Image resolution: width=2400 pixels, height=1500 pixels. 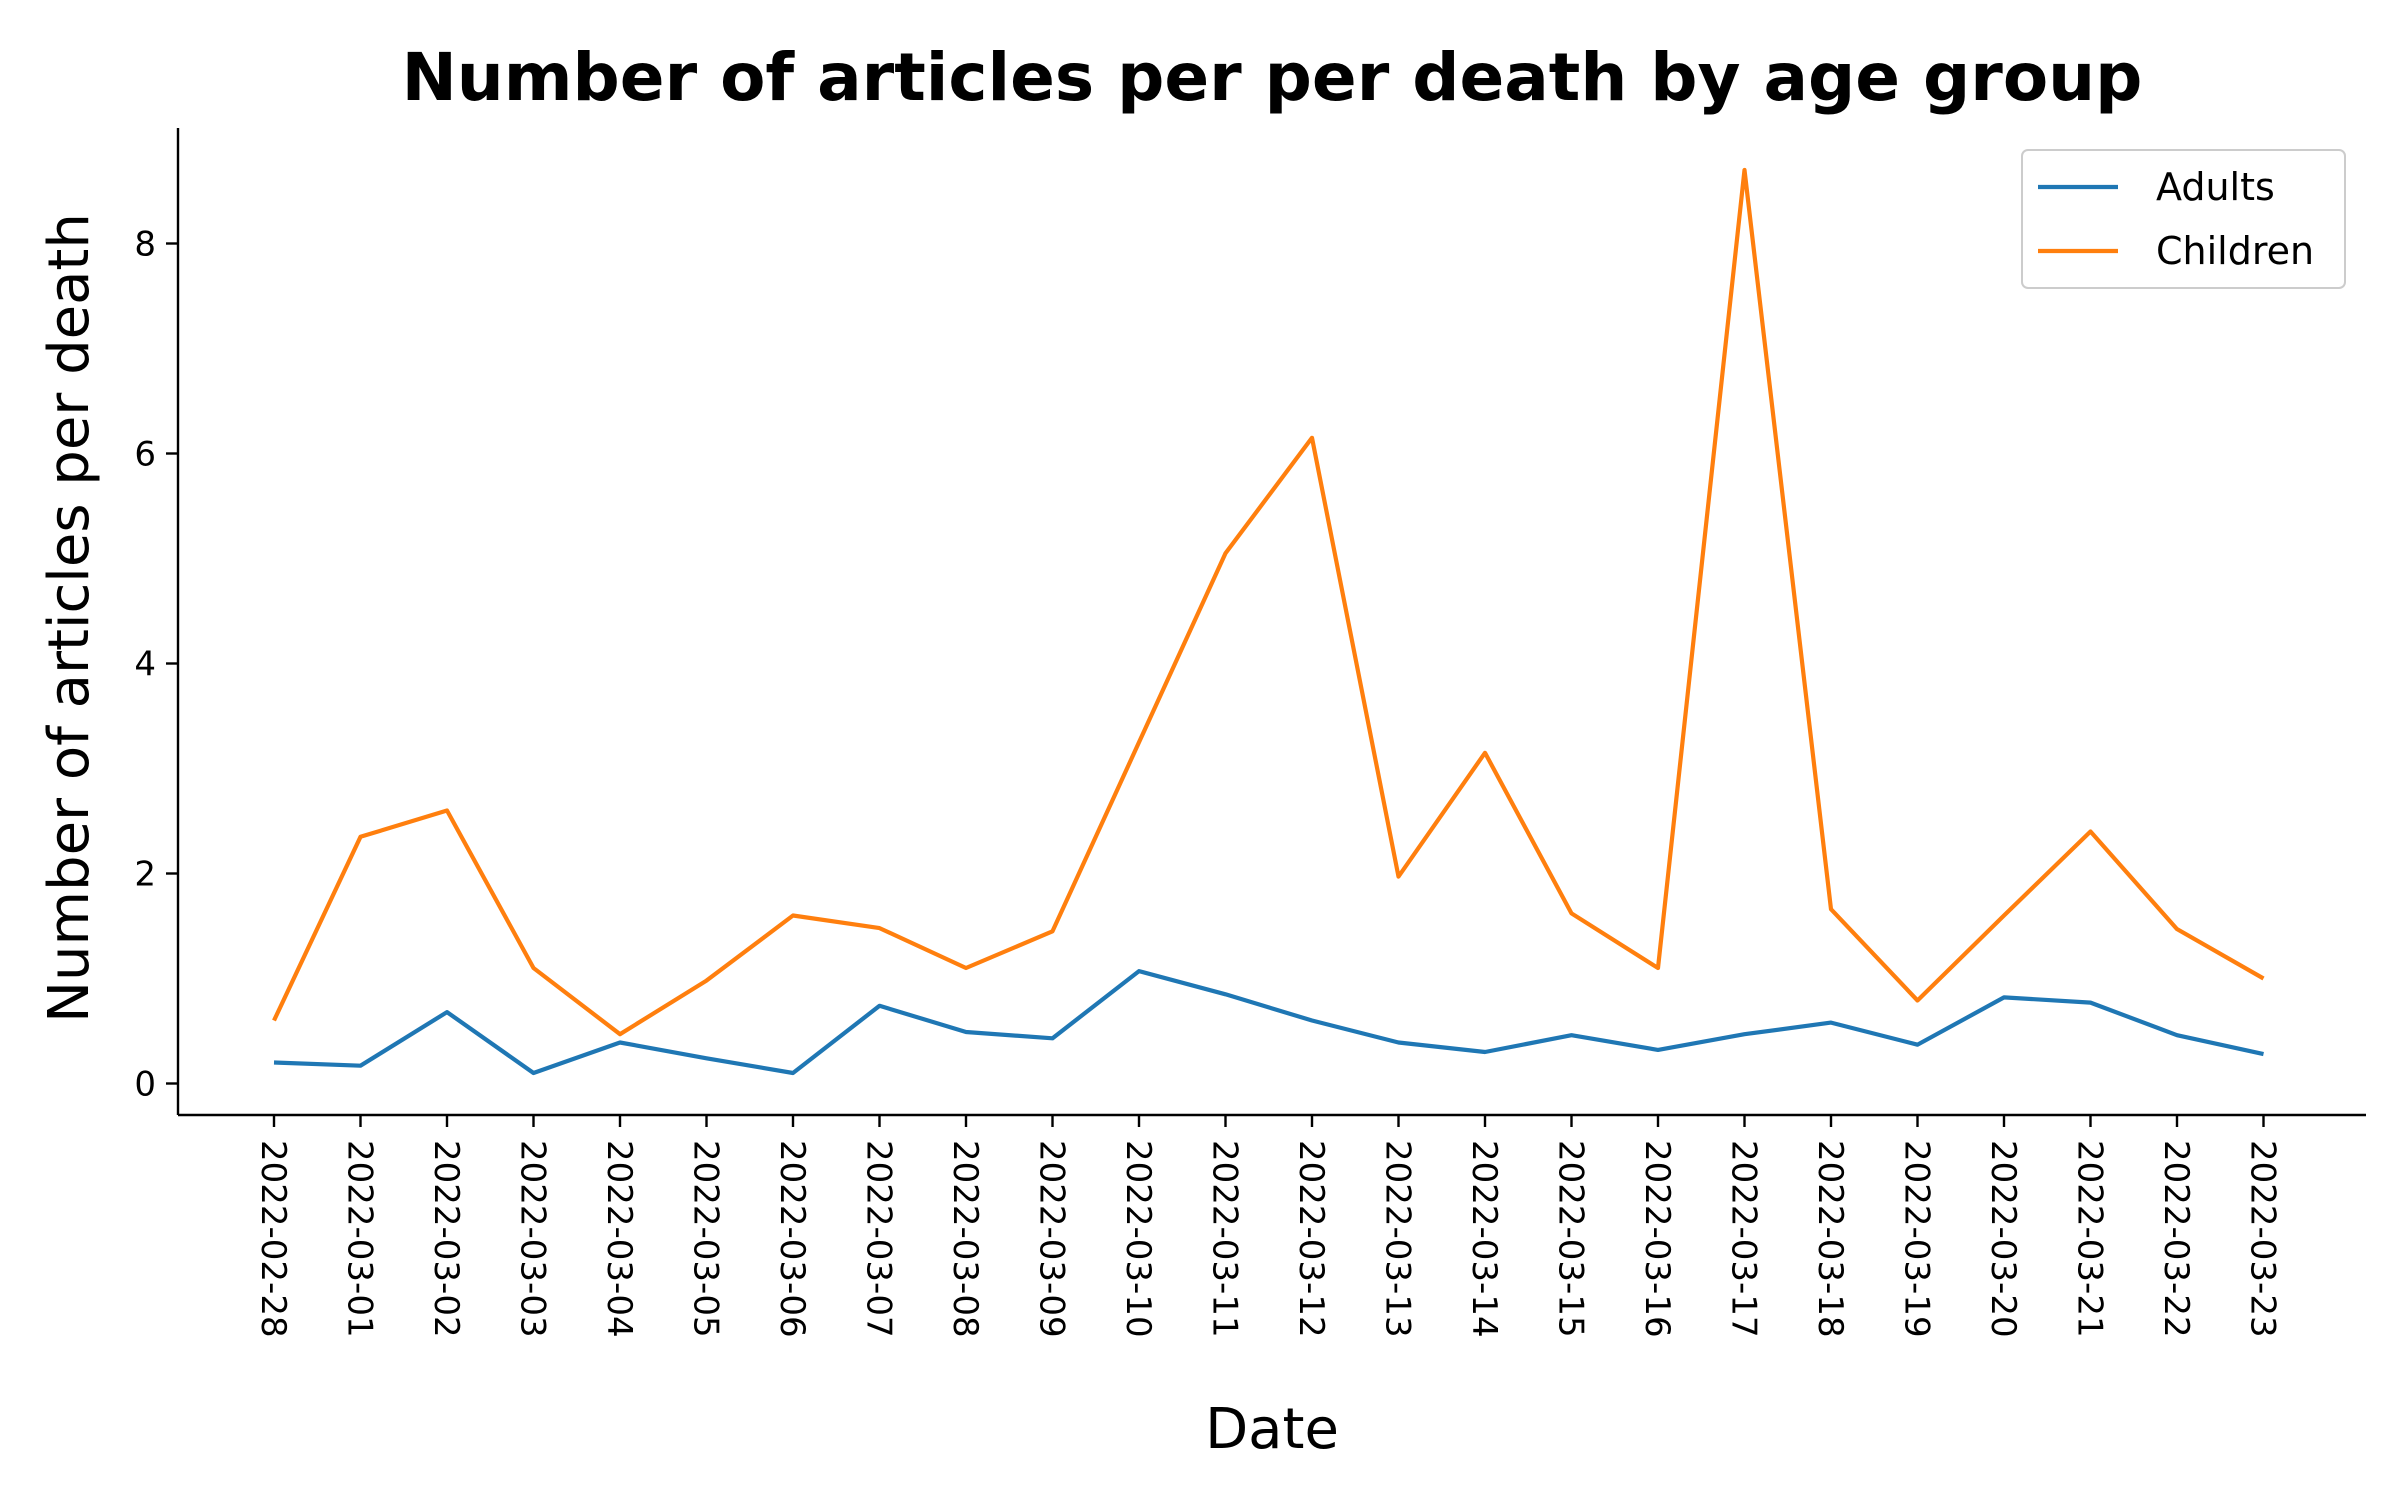 What do you see at coordinates (792, 1239) in the screenshot?
I see `x-tick-label: 2022-03-06` at bounding box center [792, 1239].